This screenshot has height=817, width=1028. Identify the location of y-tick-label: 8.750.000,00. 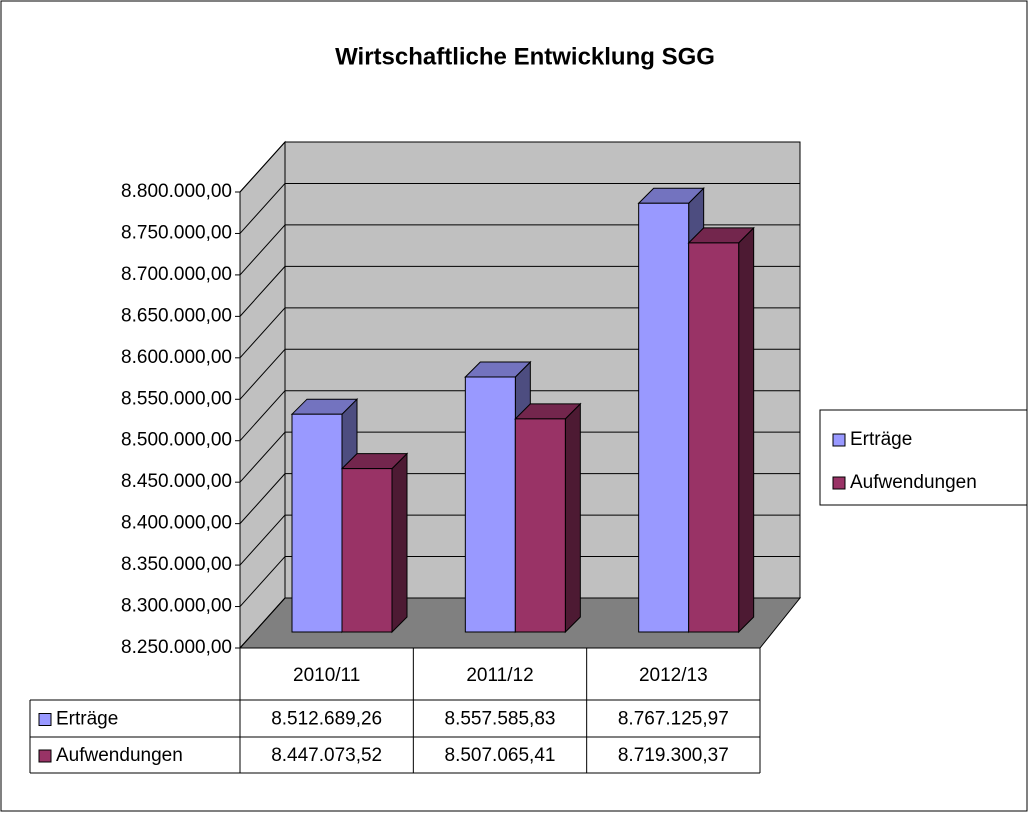
(176, 232).